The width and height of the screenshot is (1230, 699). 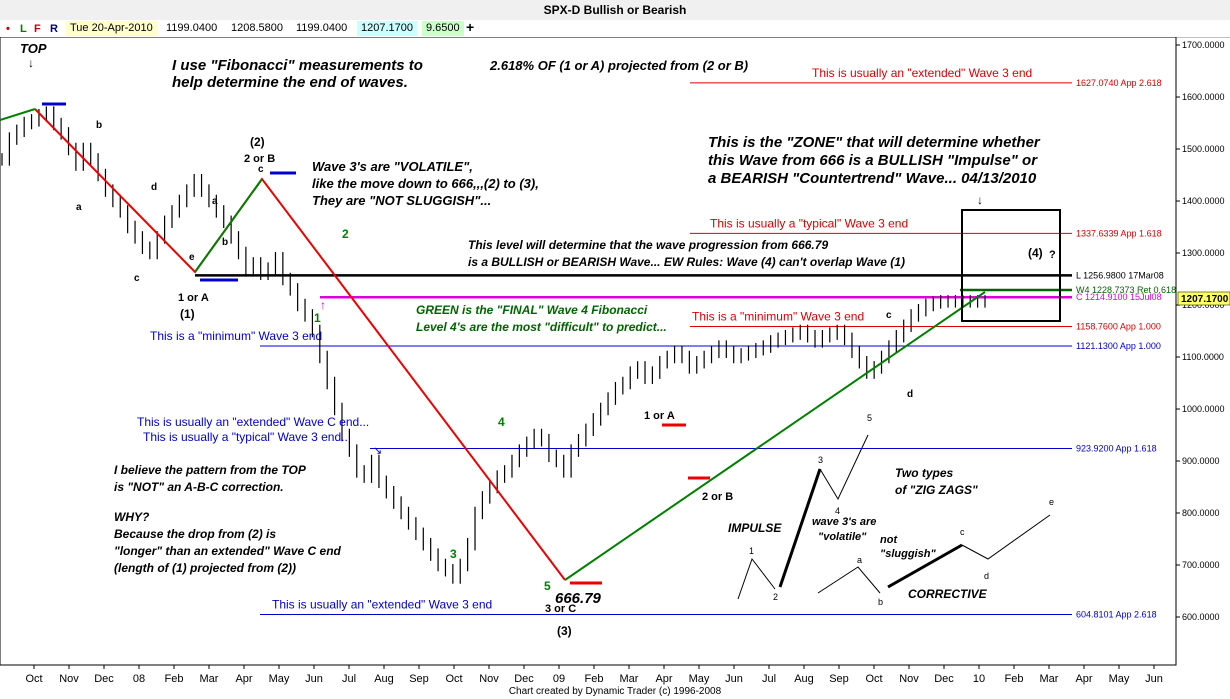 What do you see at coordinates (560, 609) in the screenshot?
I see `wave-label-3orC: 3 or C` at bounding box center [560, 609].